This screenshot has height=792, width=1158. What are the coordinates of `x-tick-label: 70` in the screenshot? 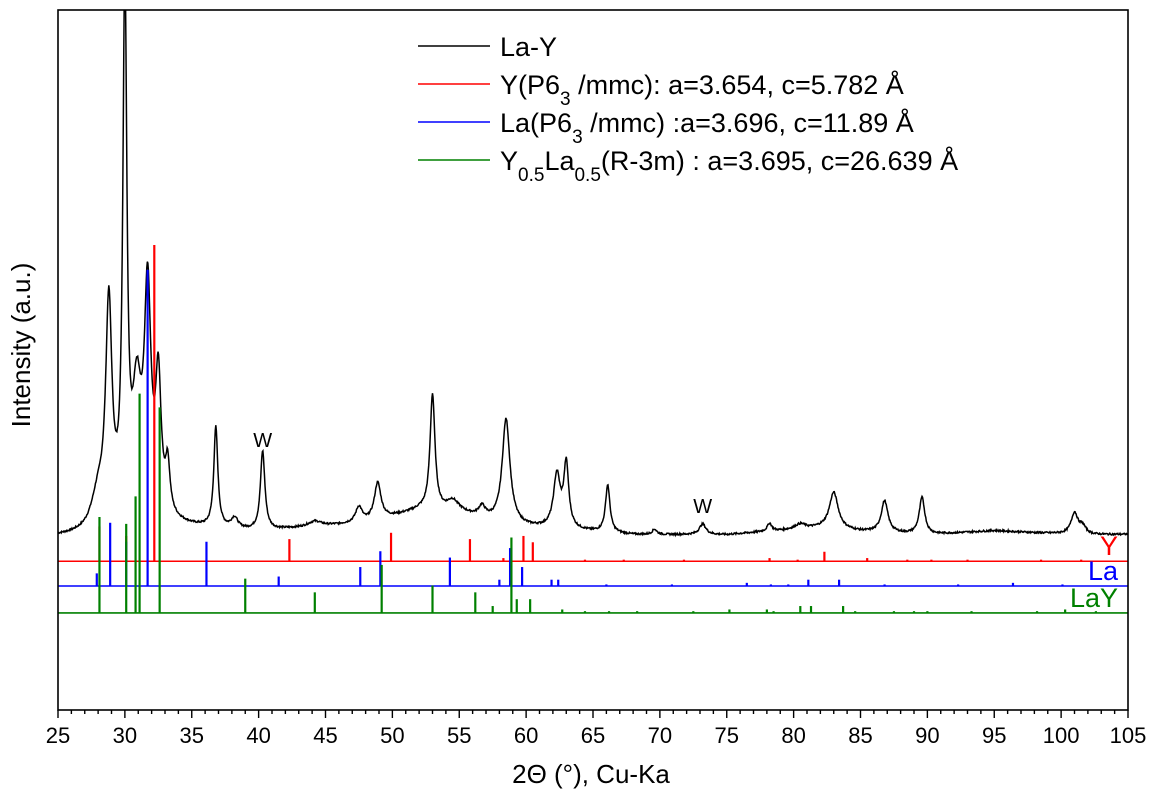 It's located at (660, 735).